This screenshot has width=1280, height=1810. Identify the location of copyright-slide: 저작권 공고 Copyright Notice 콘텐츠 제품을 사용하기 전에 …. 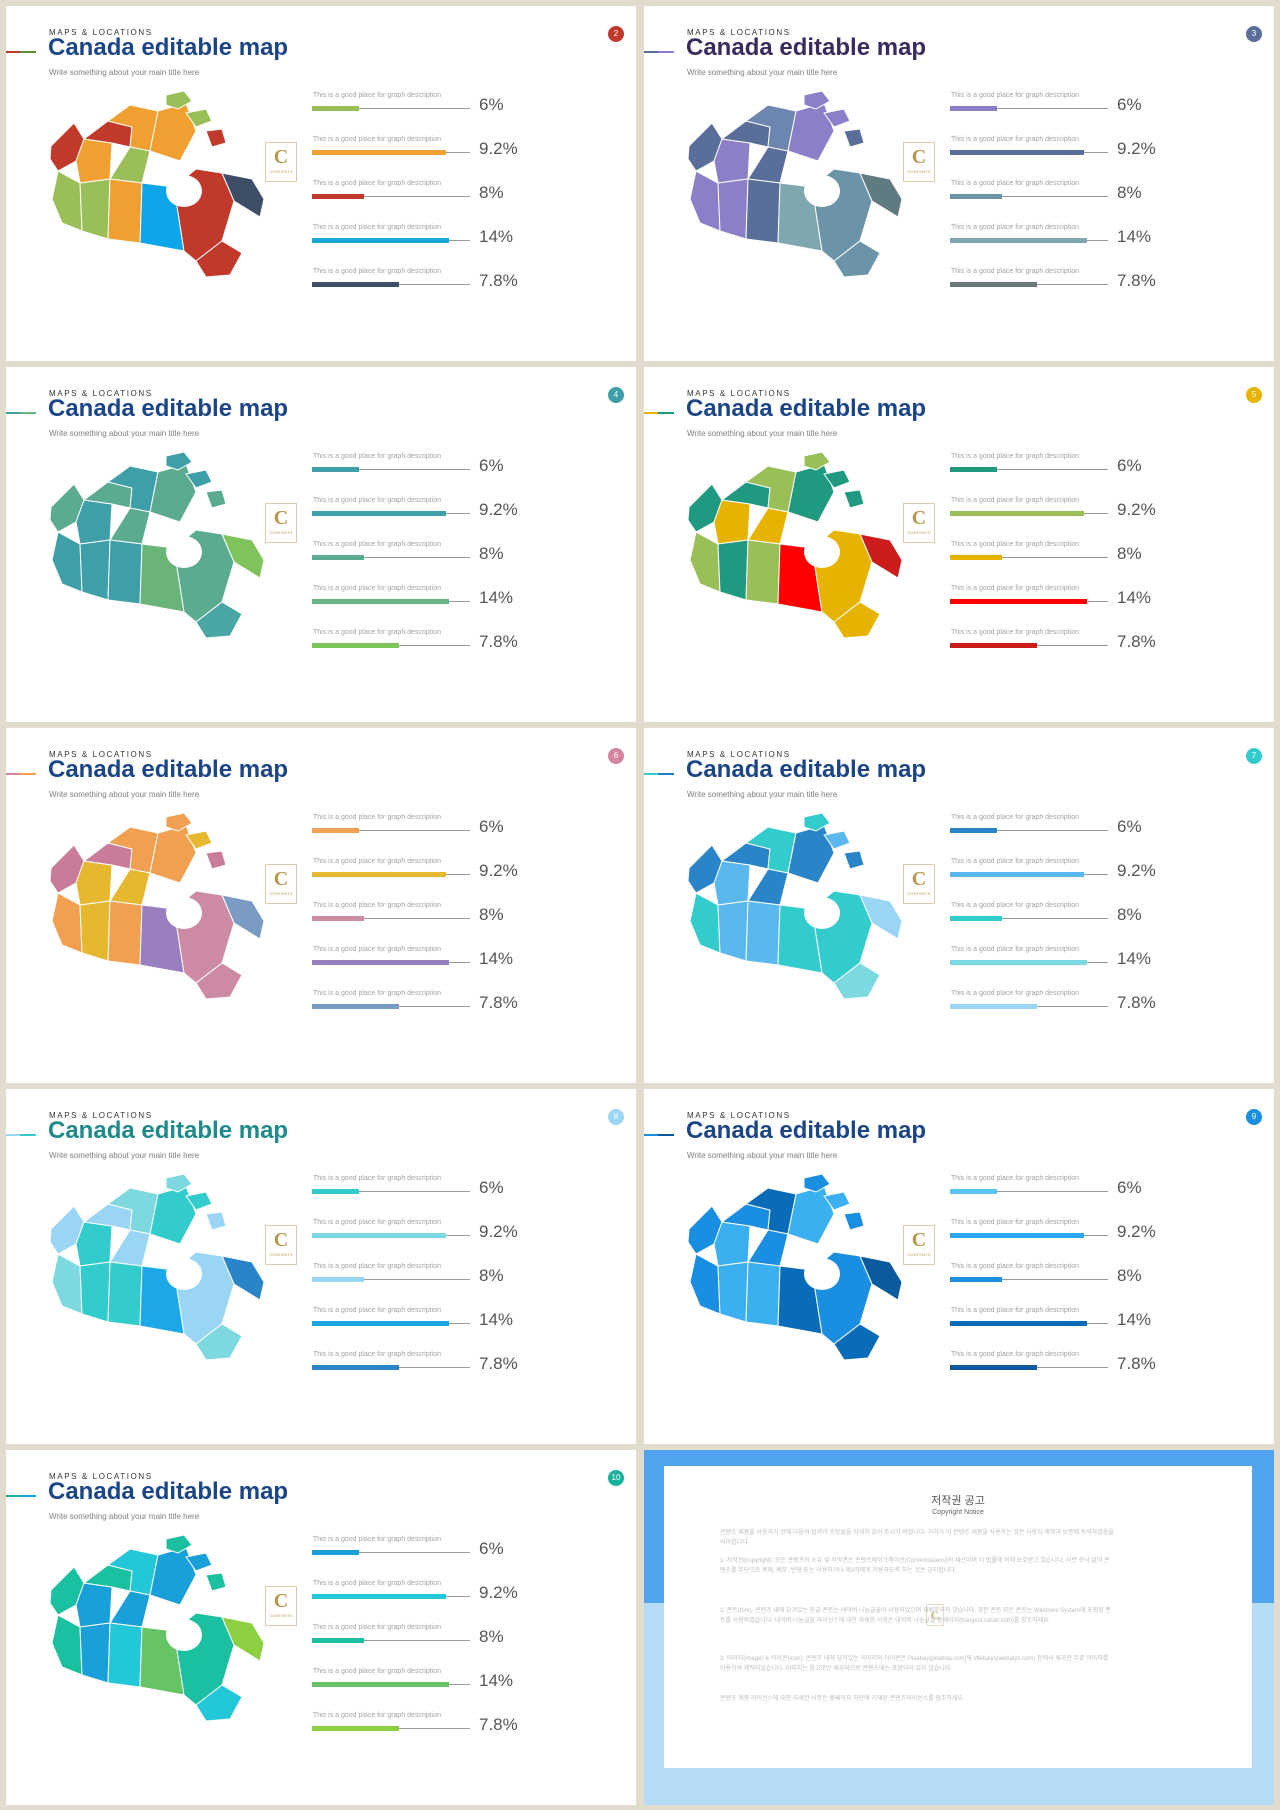
(959, 1627).